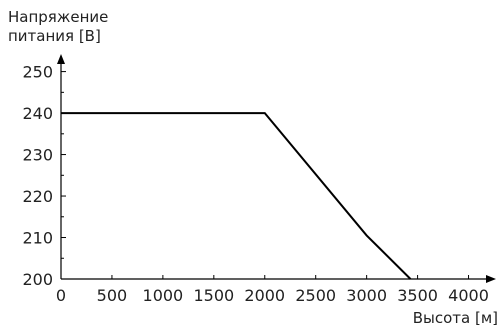 The height and width of the screenshot is (331, 504). Describe the element at coordinates (163, 295) in the screenshot. I see `x-tick-label: 1000` at that location.